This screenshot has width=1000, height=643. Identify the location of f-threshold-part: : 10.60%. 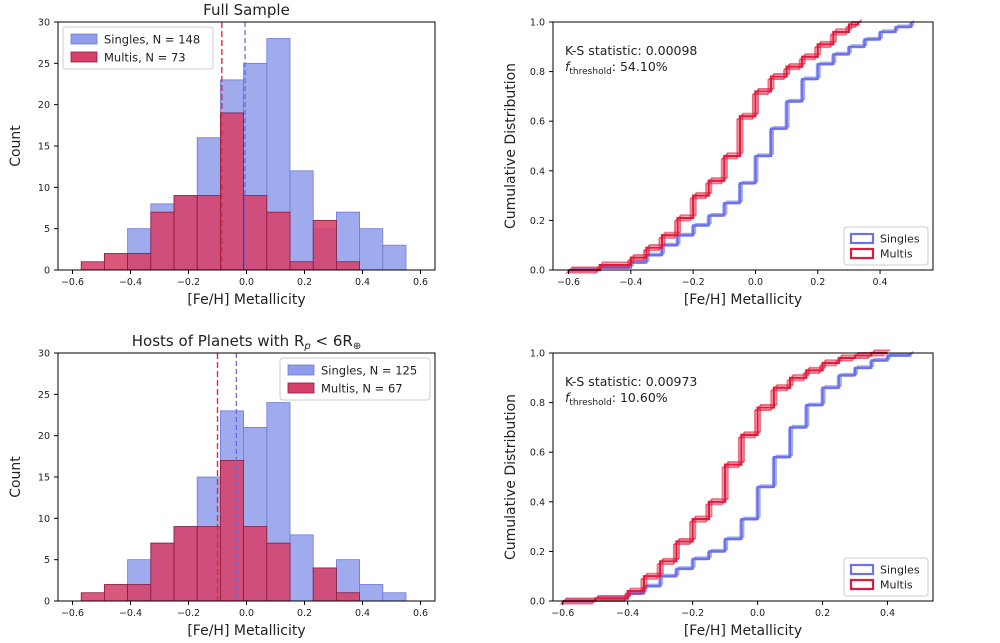
(640, 397).